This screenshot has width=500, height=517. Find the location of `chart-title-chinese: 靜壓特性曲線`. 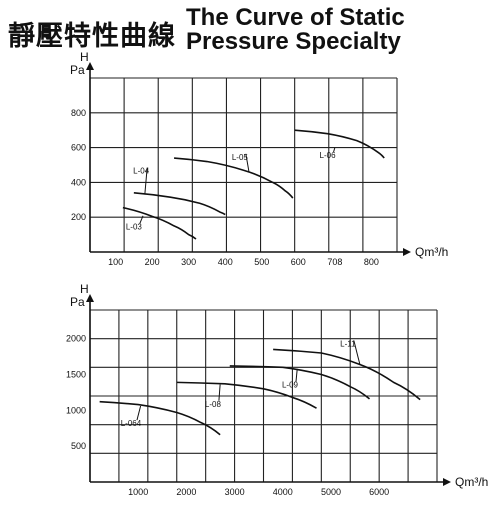

chart-title-chinese: 靜壓特性曲線 is located at coordinates (92, 36).